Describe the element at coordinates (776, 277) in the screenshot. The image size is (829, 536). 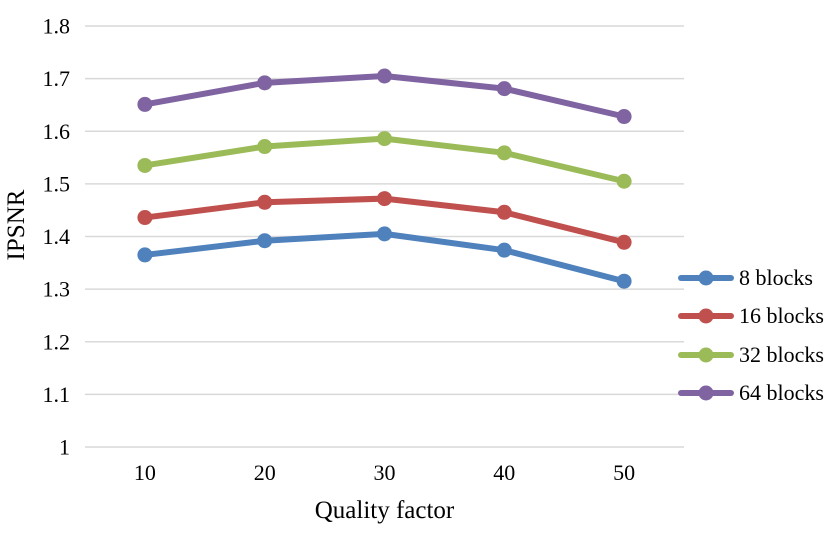
I see `legend-label: 8 blocks` at that location.